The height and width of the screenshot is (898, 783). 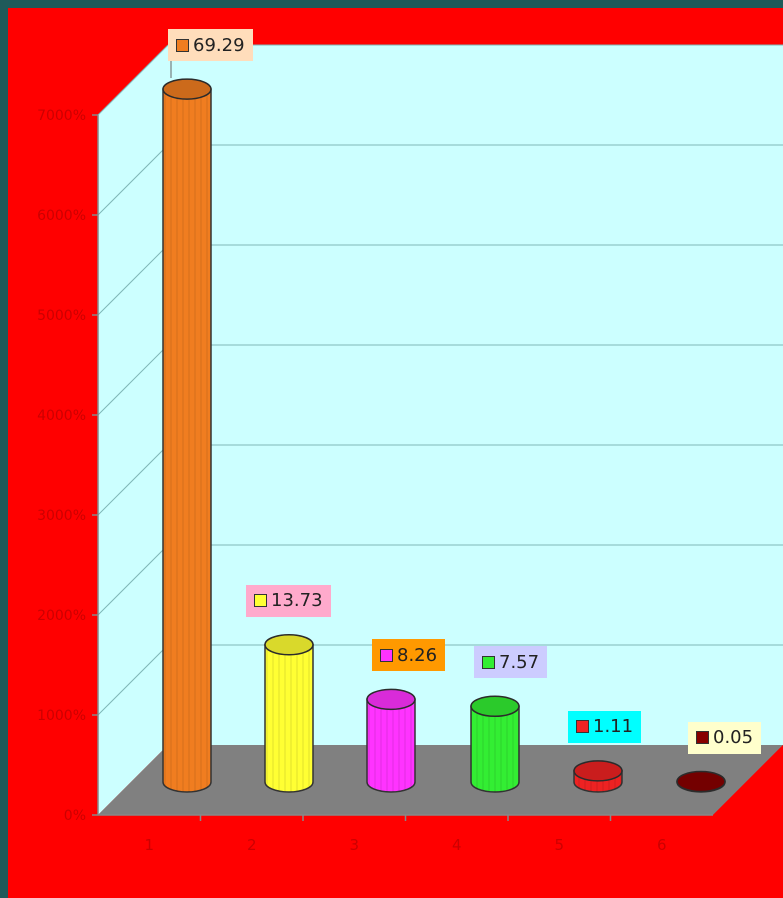 What do you see at coordinates (61, 416) in the screenshot?
I see `y-tick-label: 4000%` at bounding box center [61, 416].